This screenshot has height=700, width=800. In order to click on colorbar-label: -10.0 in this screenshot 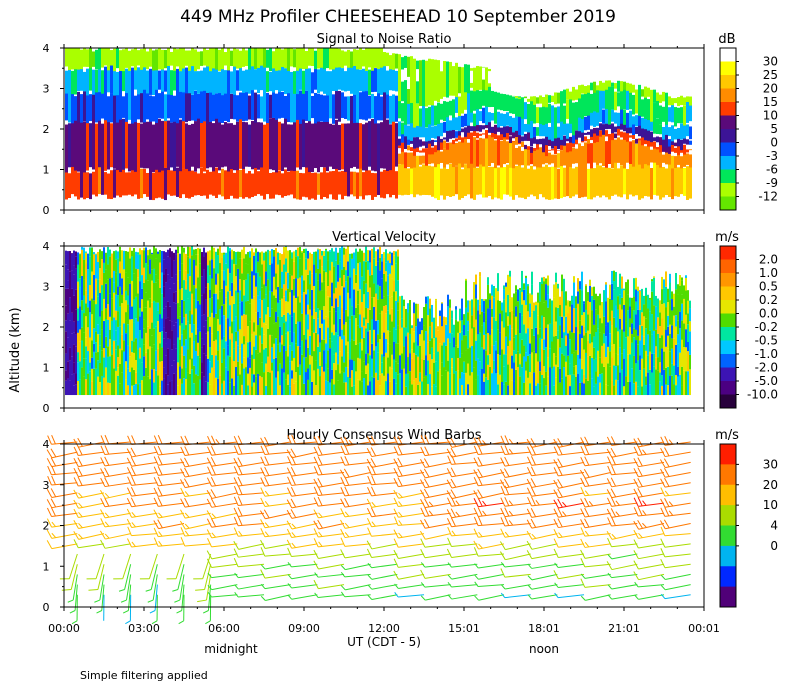, I will do `click(762, 395)`.